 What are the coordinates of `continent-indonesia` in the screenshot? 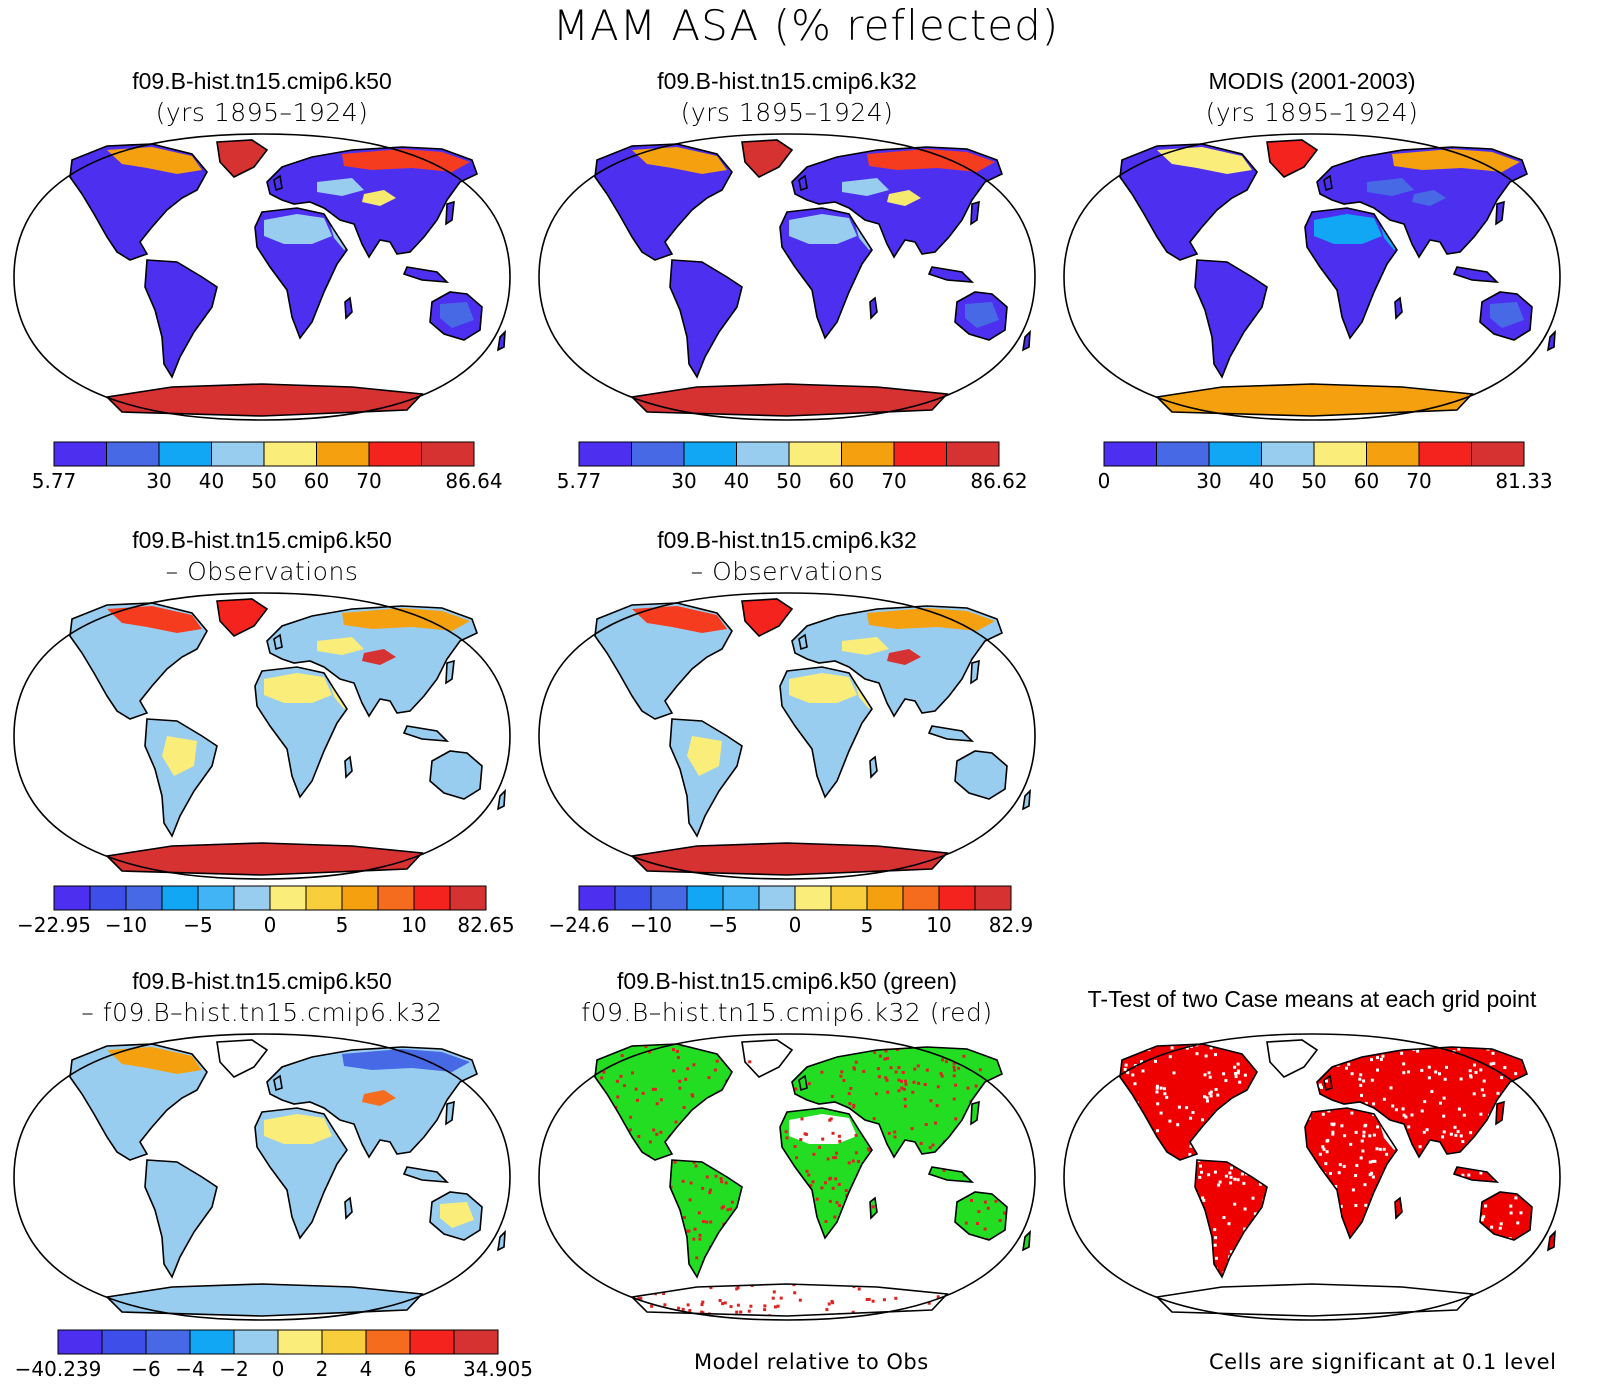 It's located at (1475, 274).